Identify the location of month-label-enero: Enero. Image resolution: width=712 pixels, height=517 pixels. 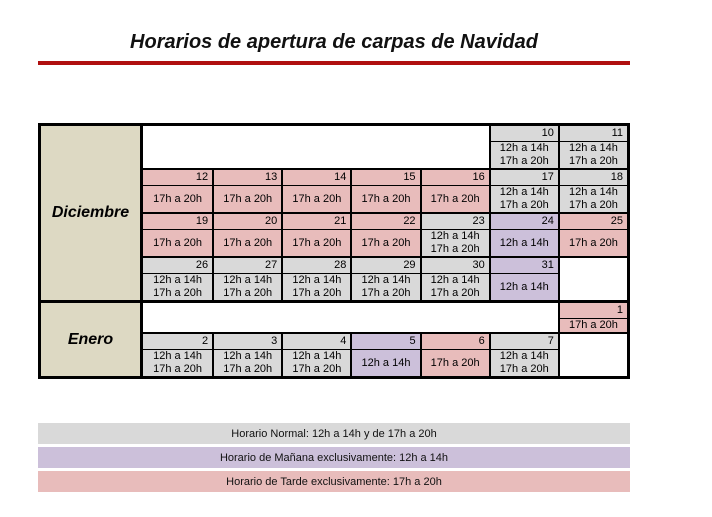
(92, 339).